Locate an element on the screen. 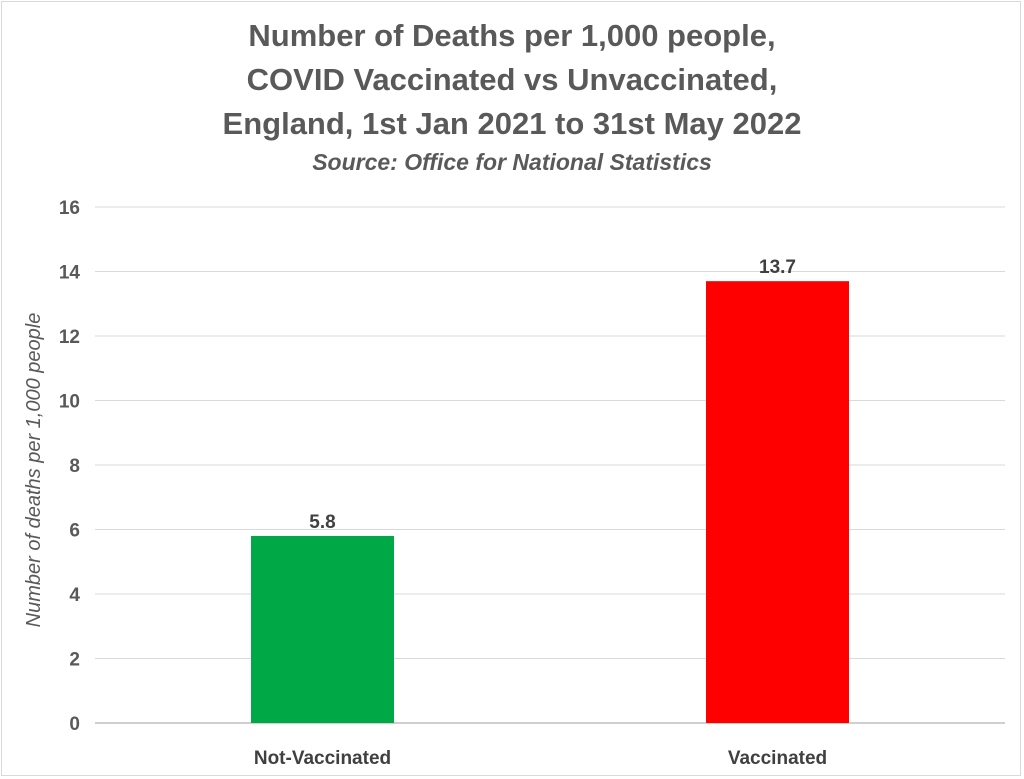  chart-title-line-3: England, 1st Jan 2021 to 31st May 2022 is located at coordinates (512, 123).